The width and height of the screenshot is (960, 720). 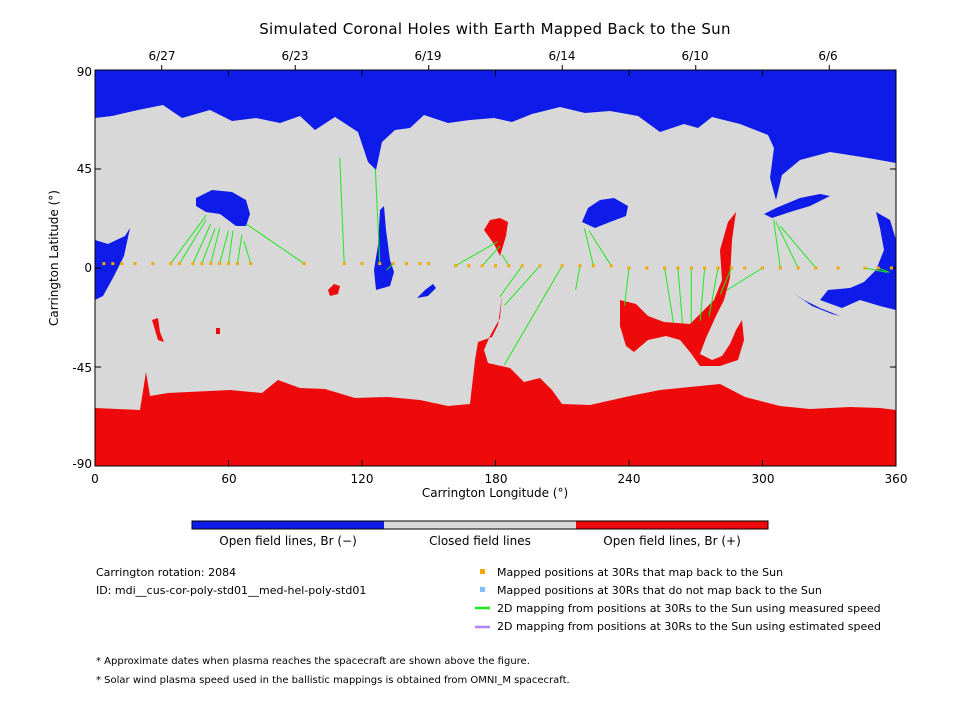 I want to click on y-tick-label: -45, so click(x=82, y=368).